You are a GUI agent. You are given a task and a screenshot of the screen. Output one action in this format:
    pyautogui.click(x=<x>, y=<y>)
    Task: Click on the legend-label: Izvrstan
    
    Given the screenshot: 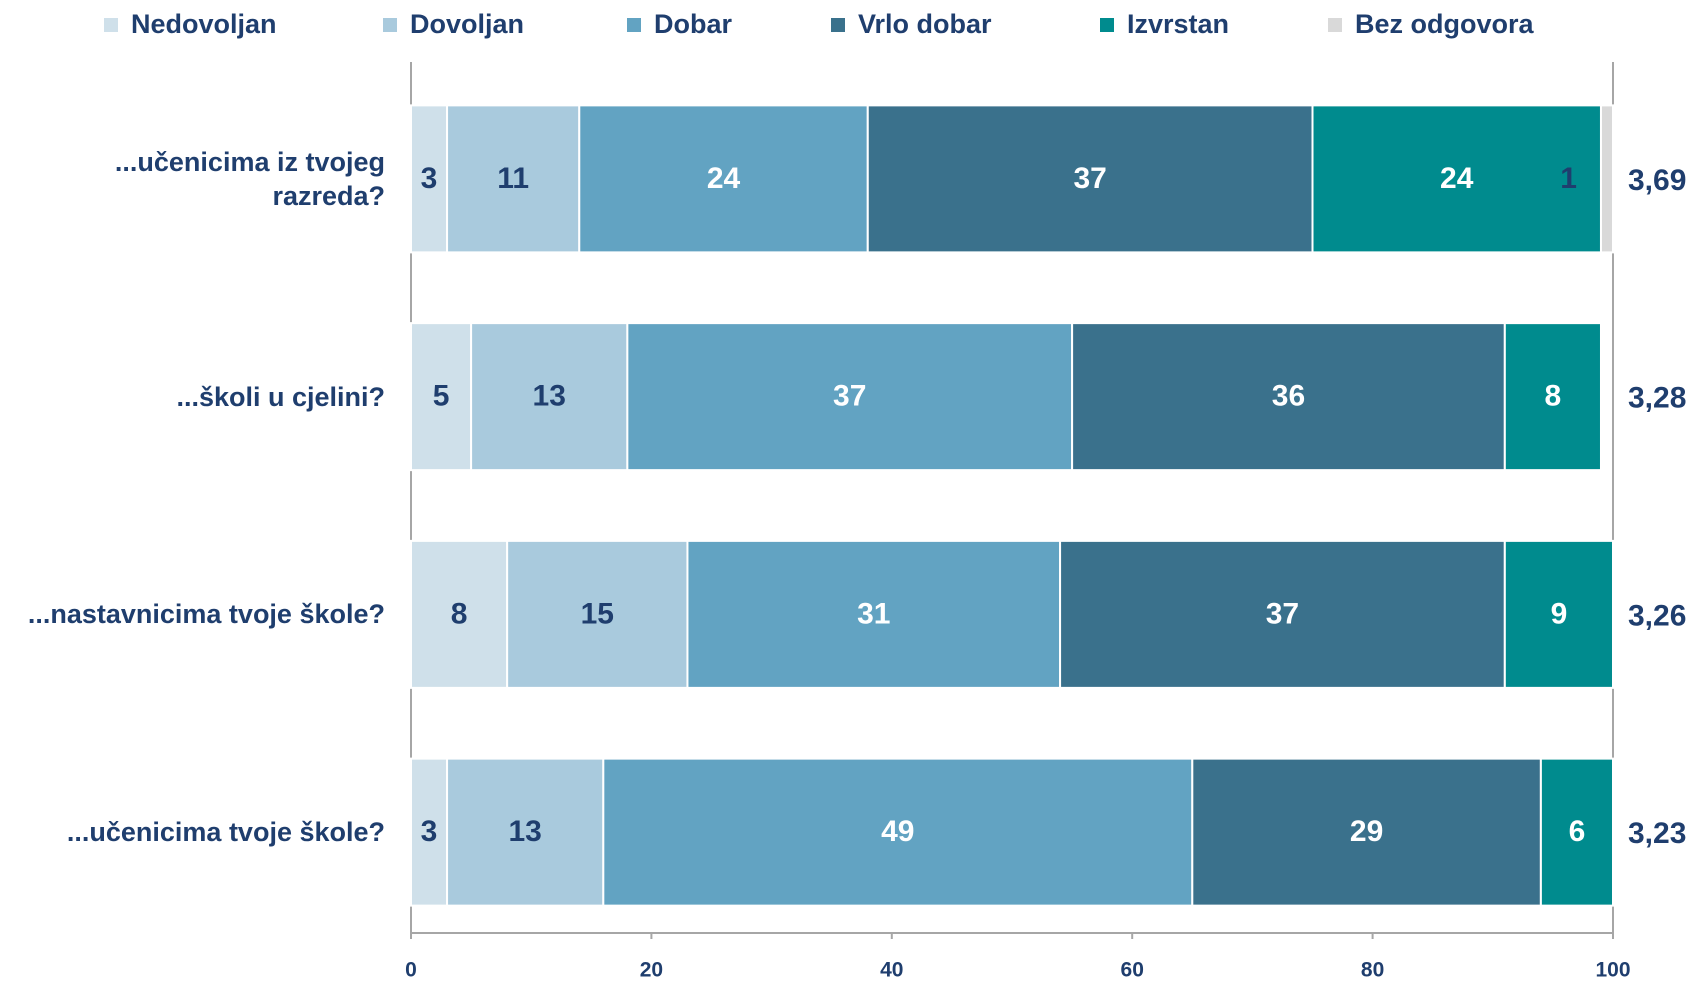 What is the action you would take?
    pyautogui.click(x=1178, y=24)
    